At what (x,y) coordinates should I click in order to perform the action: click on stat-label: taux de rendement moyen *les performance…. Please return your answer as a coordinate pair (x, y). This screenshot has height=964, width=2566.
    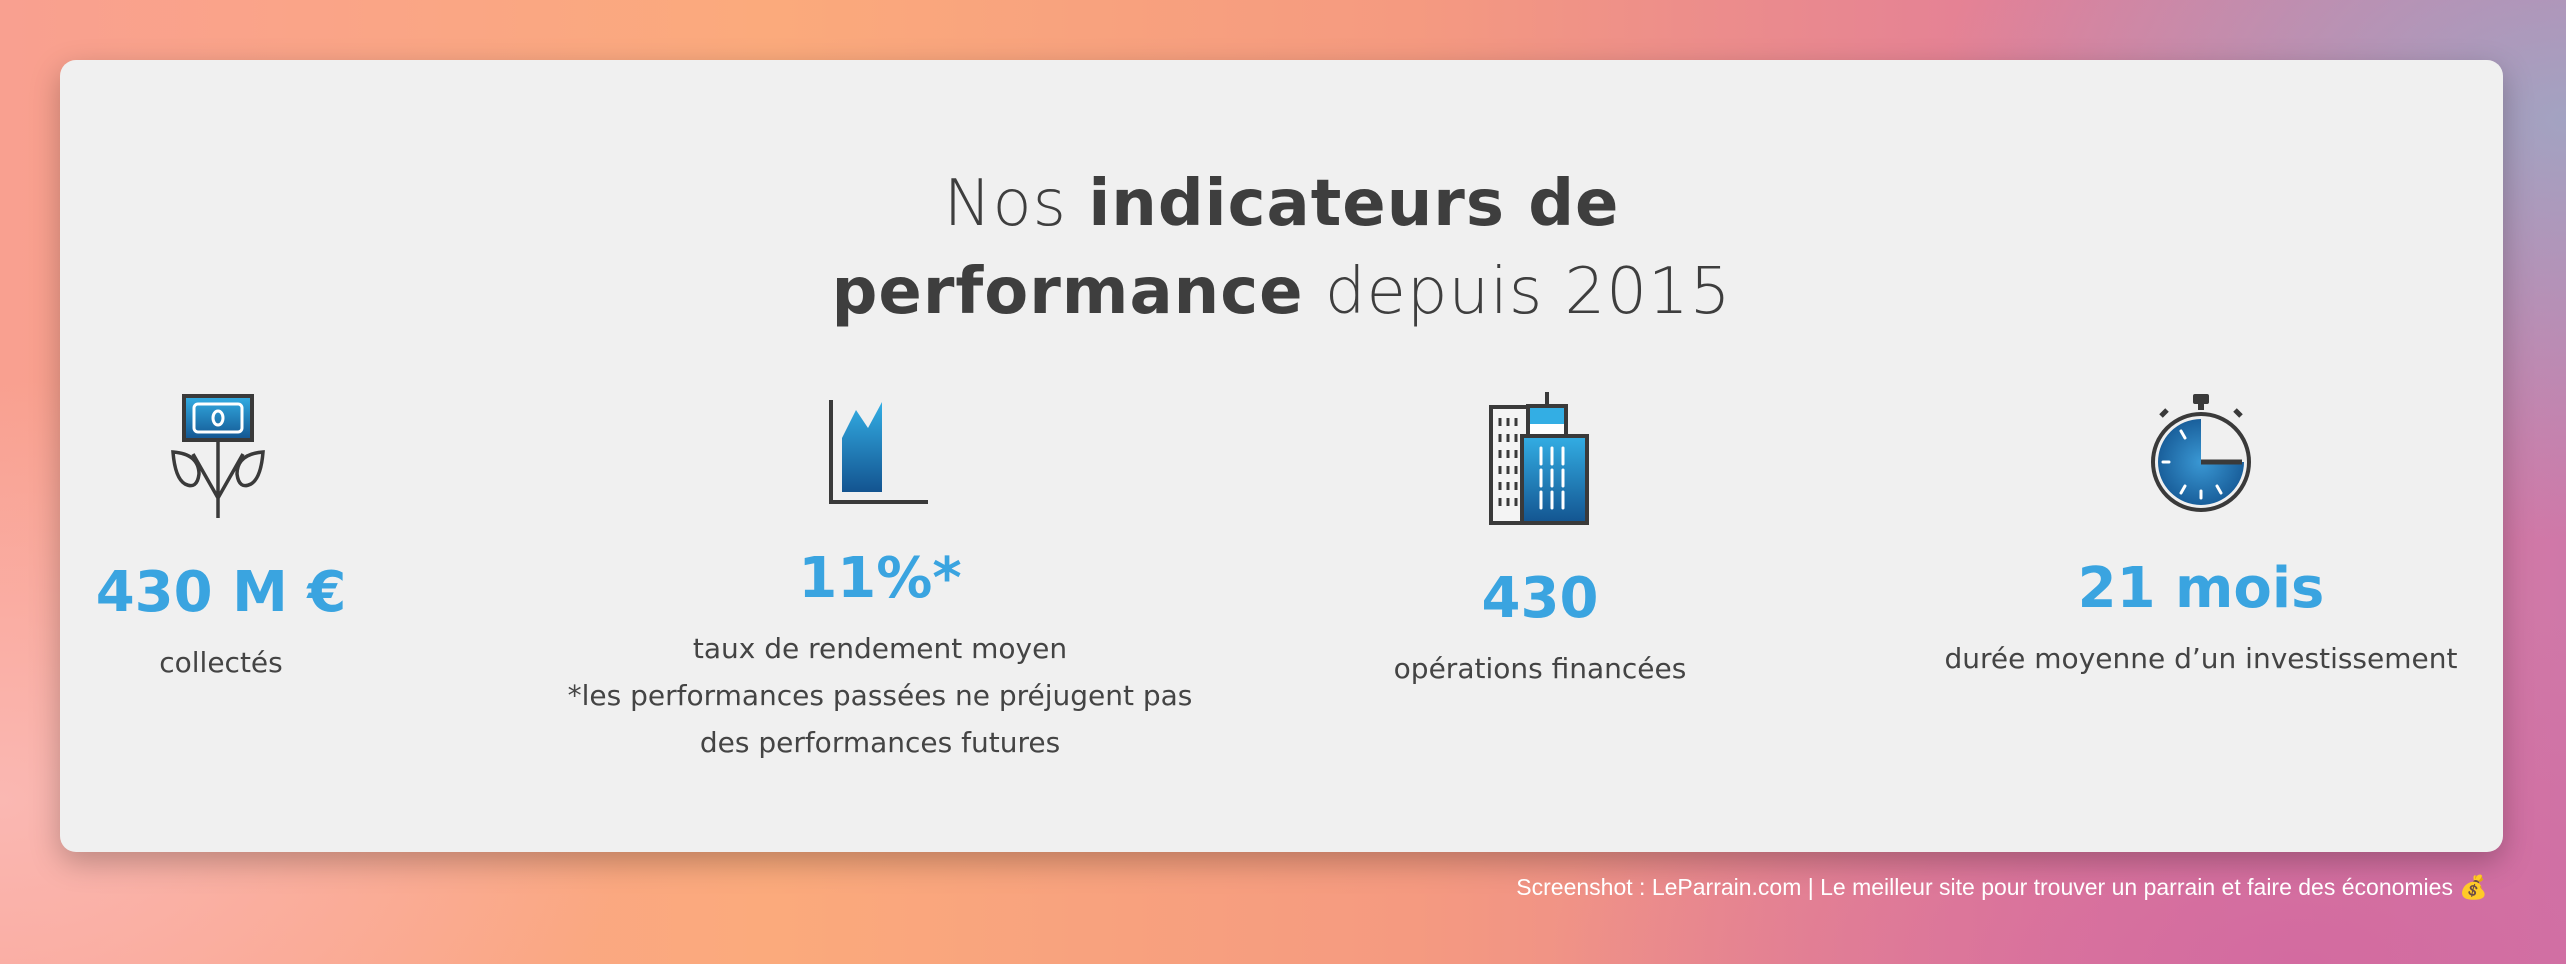
    Looking at the image, I should click on (880, 695).